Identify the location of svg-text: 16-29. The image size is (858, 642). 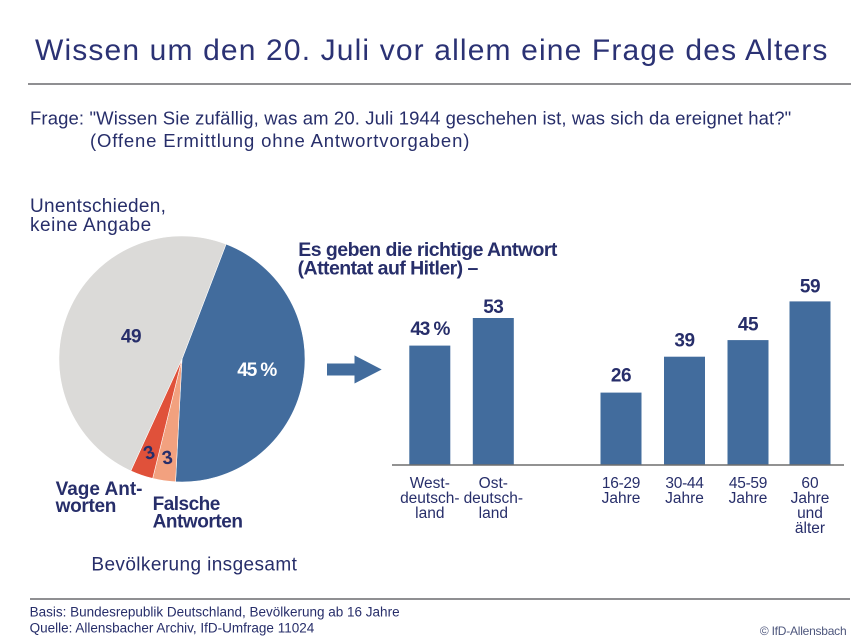
(621, 483).